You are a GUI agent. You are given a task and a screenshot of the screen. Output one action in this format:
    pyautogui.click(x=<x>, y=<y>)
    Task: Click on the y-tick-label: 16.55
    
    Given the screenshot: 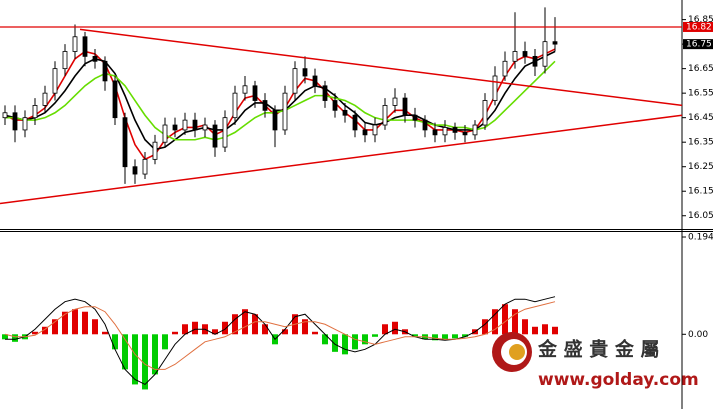 What is the action you would take?
    pyautogui.click(x=700, y=94)
    